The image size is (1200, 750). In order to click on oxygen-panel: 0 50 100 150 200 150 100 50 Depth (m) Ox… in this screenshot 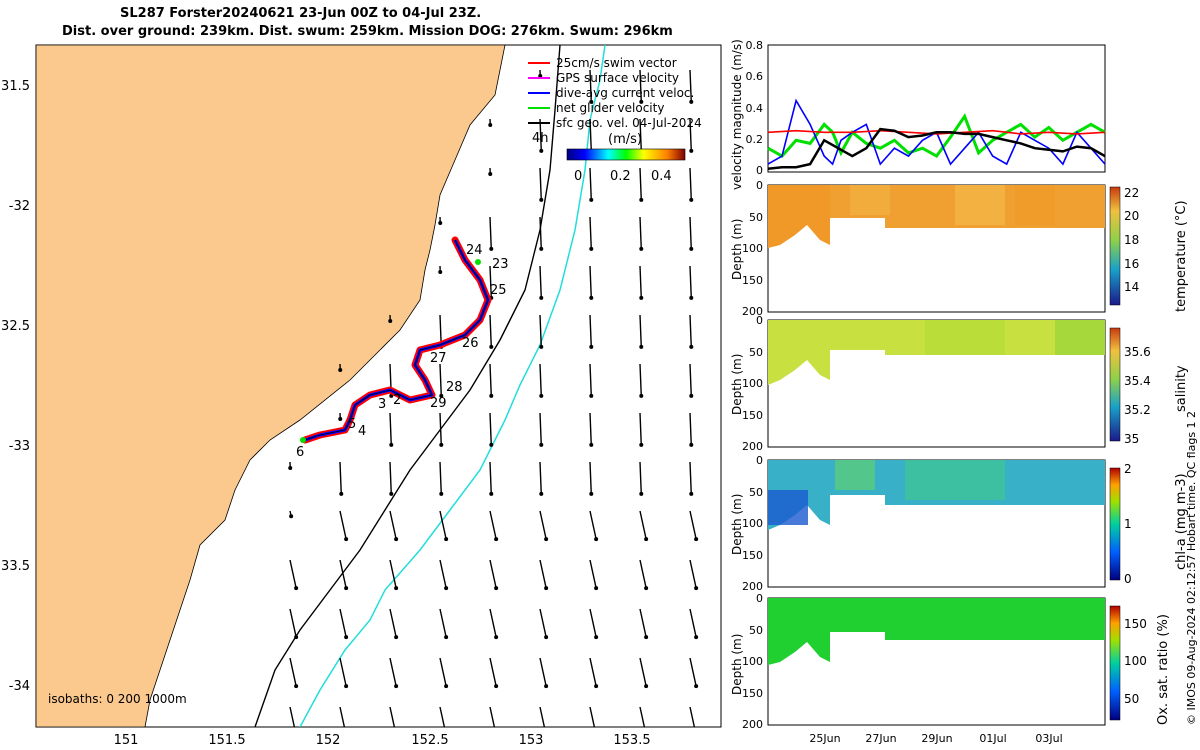, I will do `click(950, 661)`.